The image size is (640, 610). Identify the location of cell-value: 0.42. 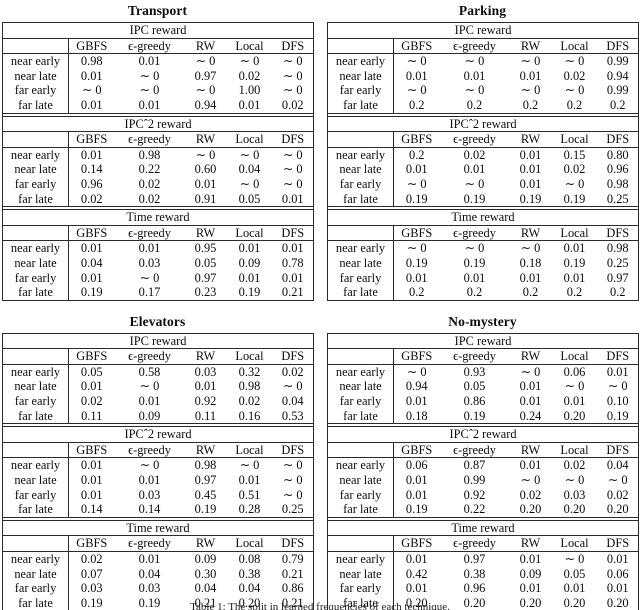
(416, 573).